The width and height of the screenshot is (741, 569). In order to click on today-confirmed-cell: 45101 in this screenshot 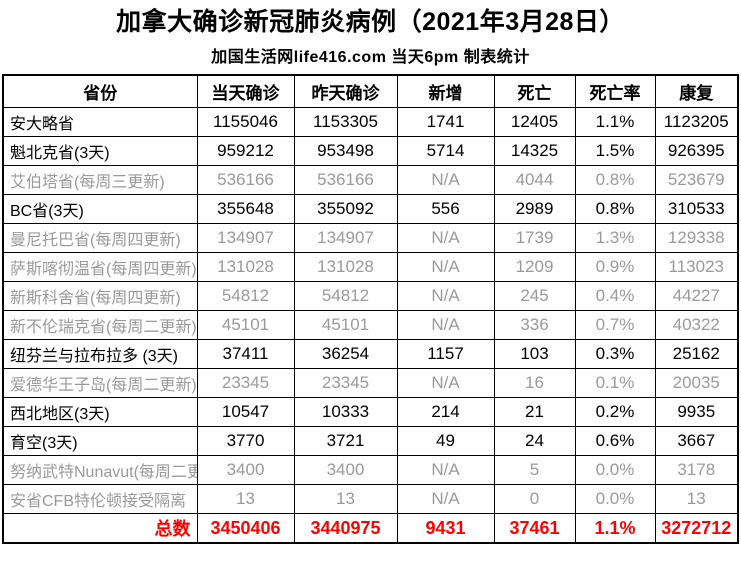, I will do `click(245, 325)`.